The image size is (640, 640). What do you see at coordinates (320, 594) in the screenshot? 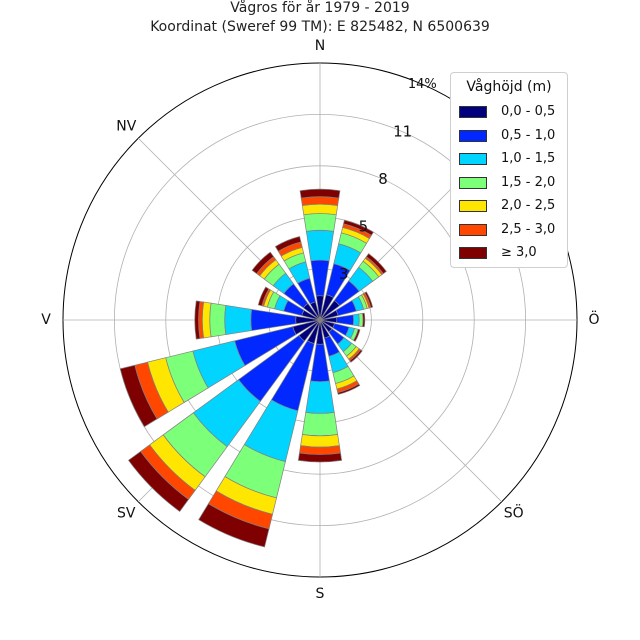
I see `direction-label-S: S` at bounding box center [320, 594].